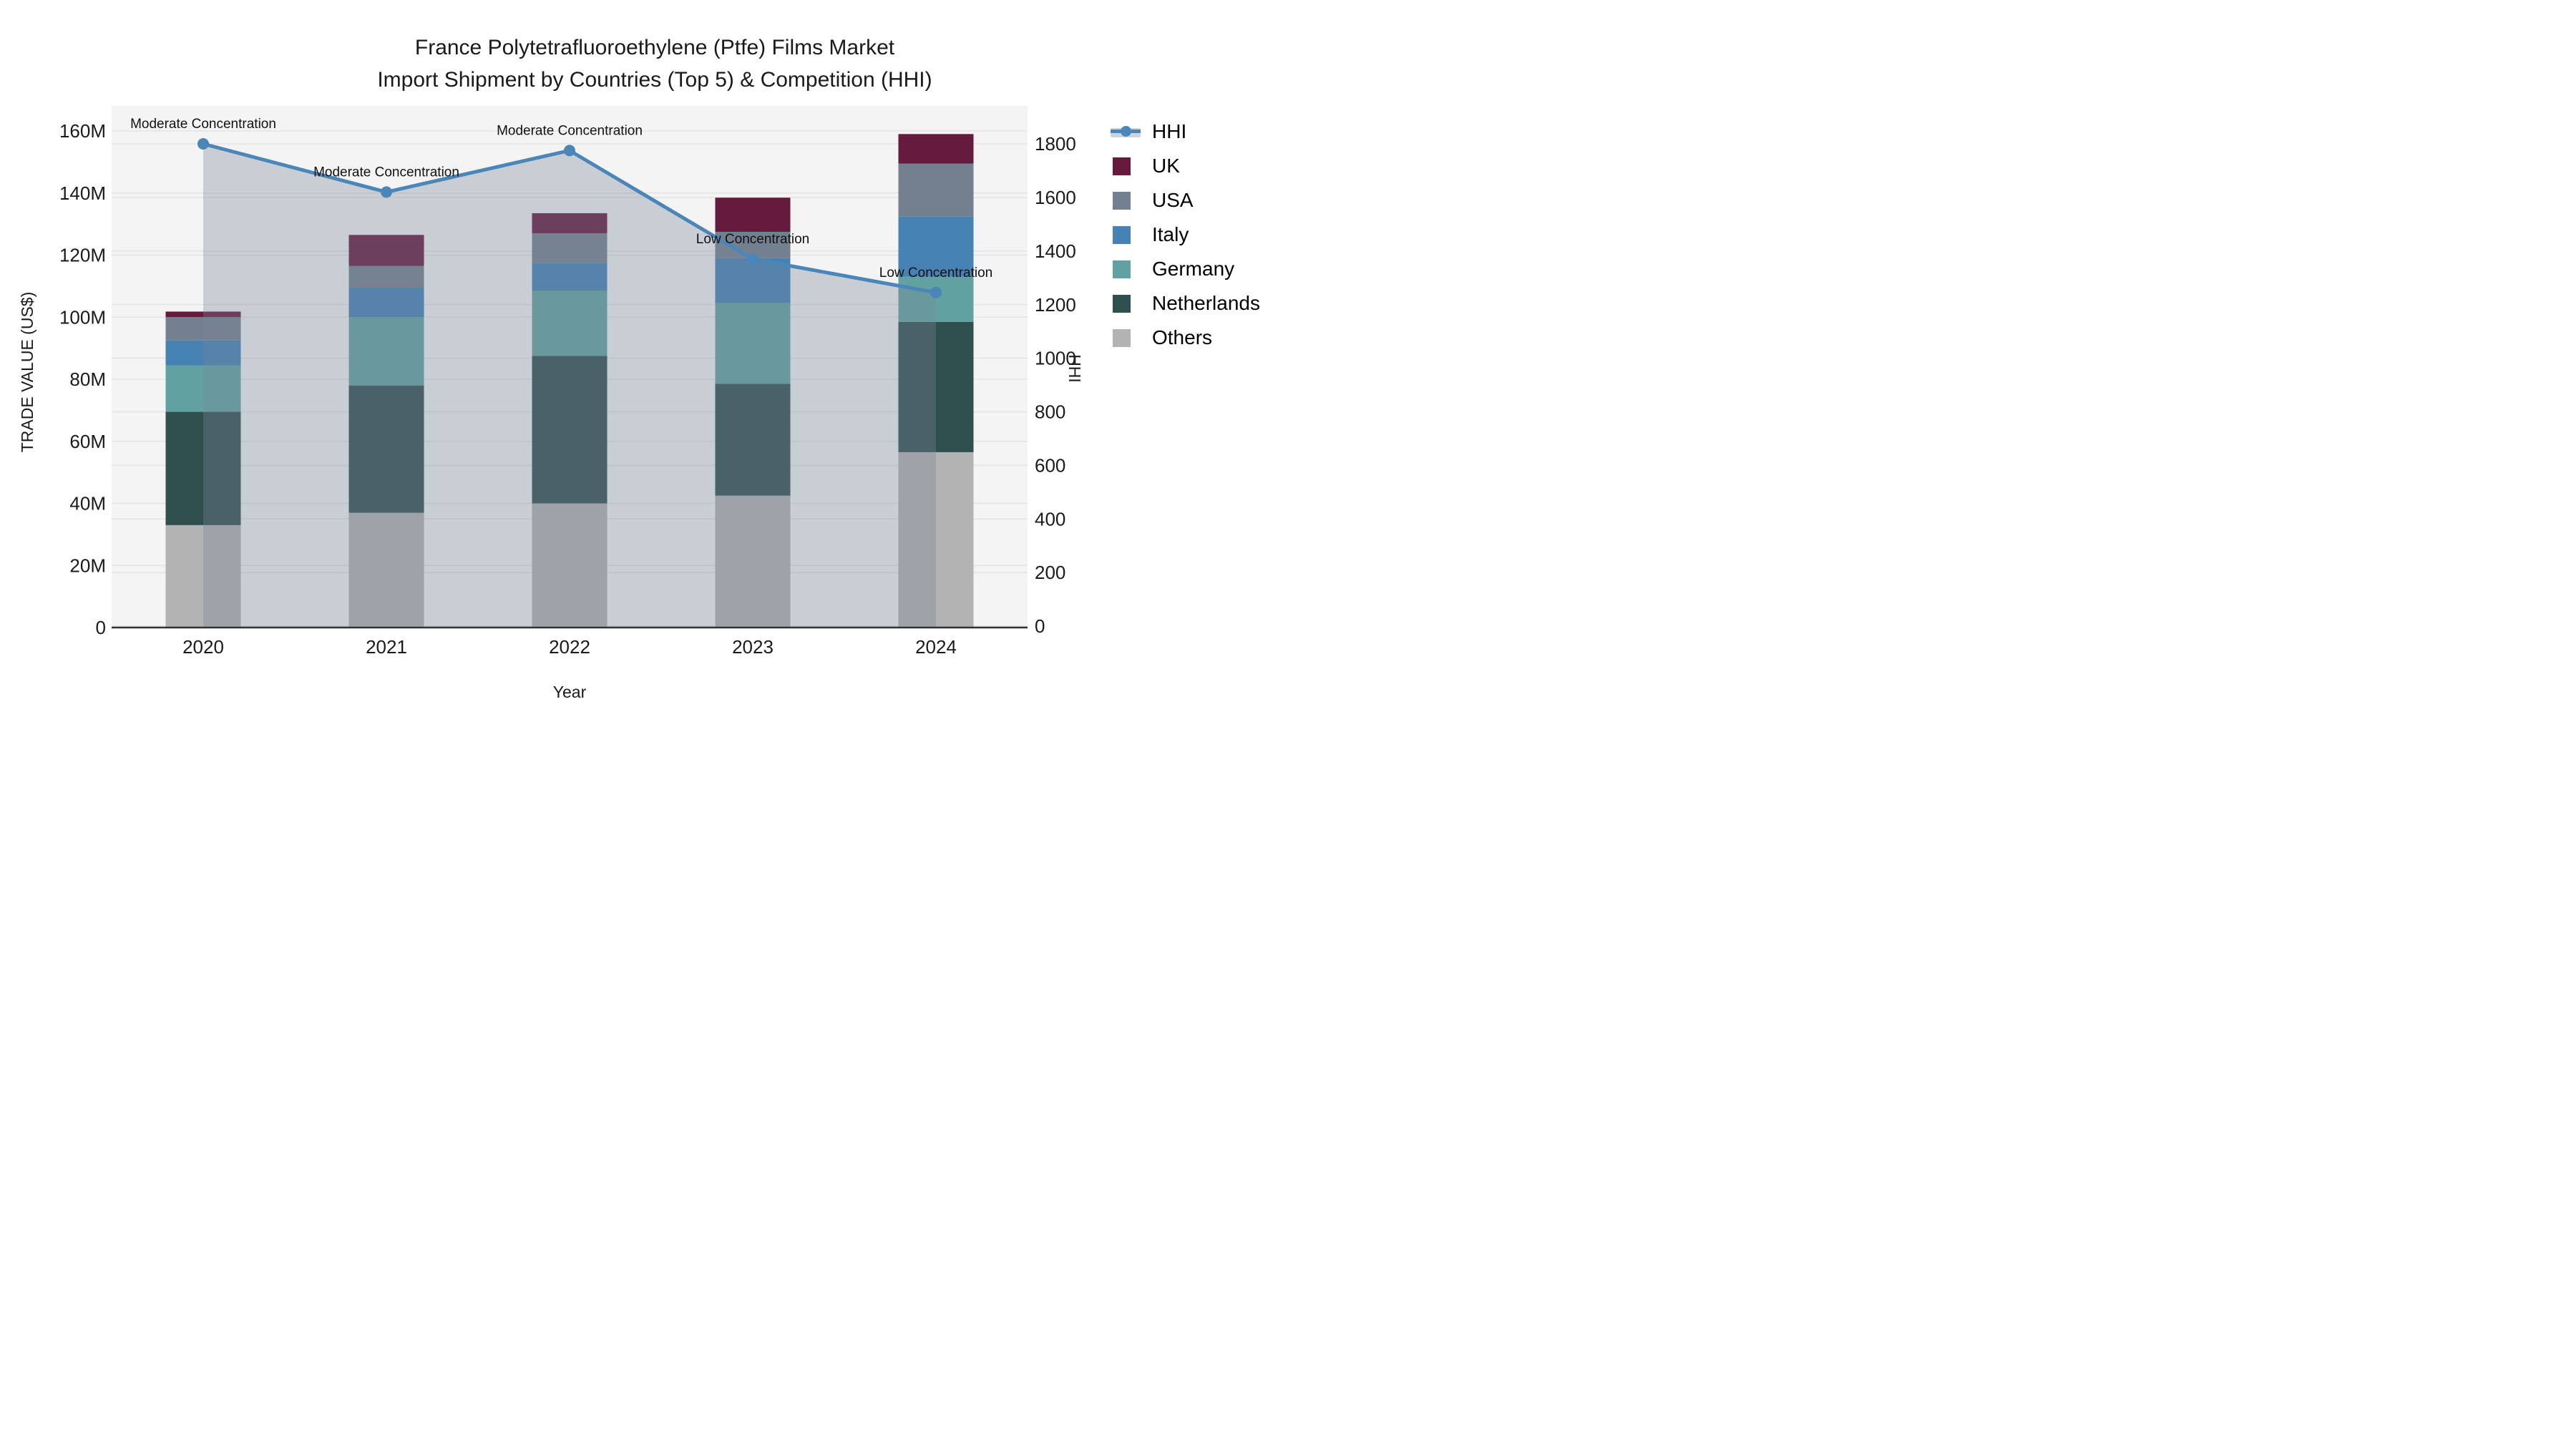 This screenshot has height=1449, width=2576. I want to click on left-tick-label: 80M, so click(87, 379).